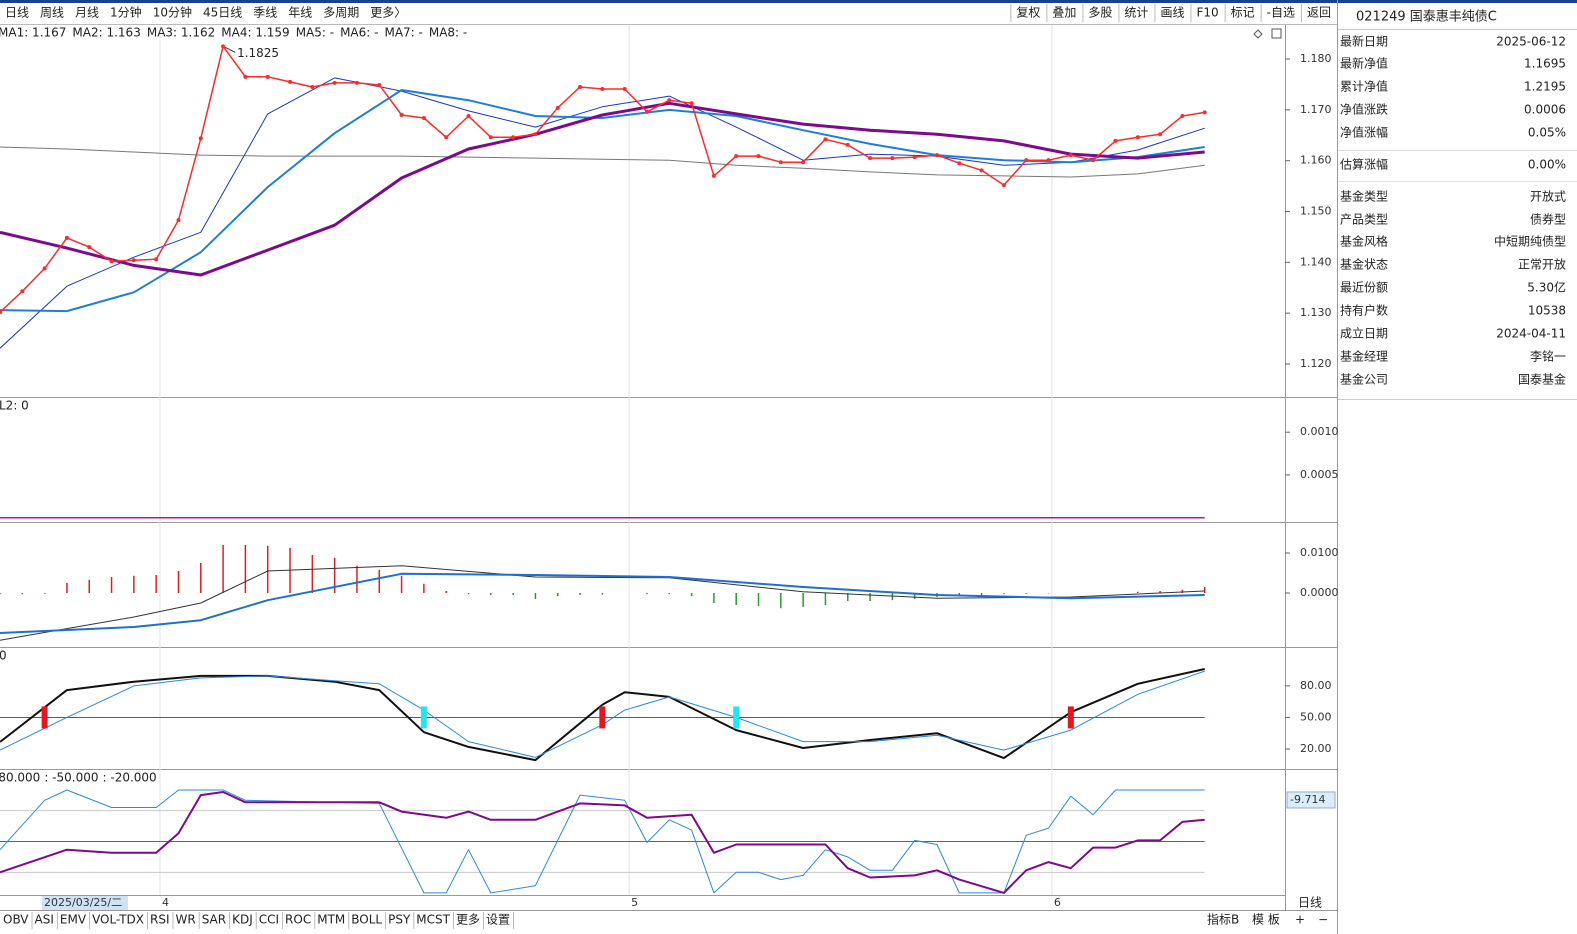 This screenshot has height=934, width=1577. I want to click on indicator-tab: 设置, so click(498, 920).